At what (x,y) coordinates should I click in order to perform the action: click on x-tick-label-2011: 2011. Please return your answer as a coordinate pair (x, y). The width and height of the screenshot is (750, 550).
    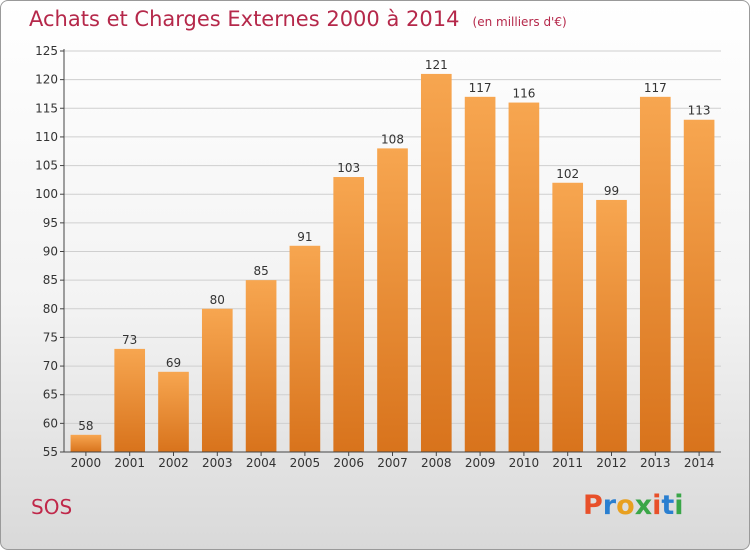
    Looking at the image, I should click on (567, 463).